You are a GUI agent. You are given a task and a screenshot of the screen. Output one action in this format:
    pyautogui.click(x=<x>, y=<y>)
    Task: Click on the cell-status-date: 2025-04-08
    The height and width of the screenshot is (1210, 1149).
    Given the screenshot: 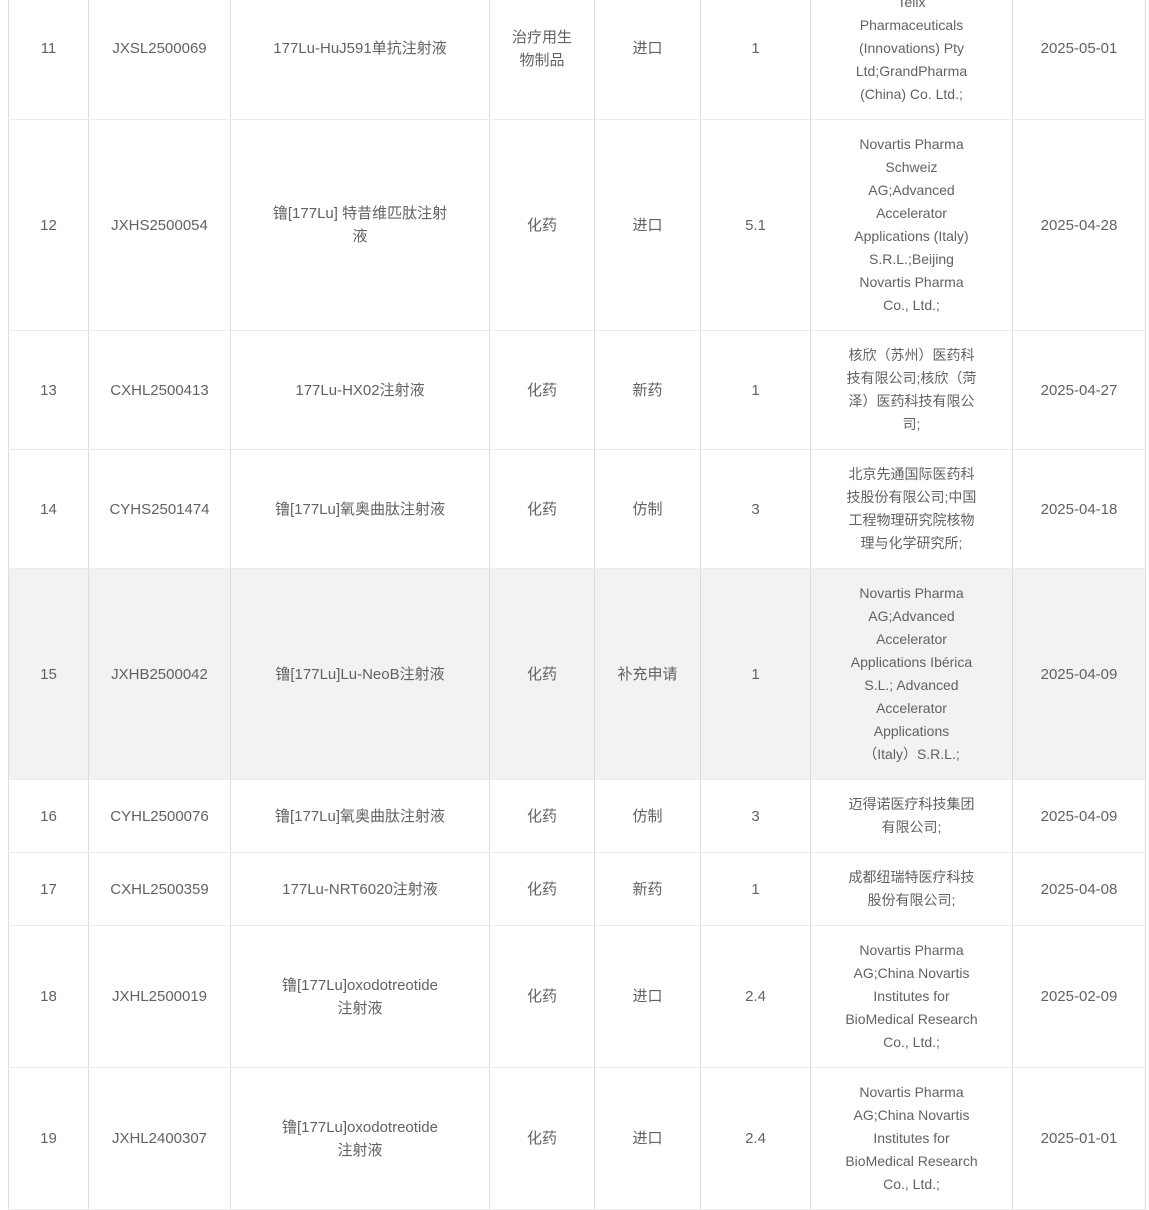 What is the action you would take?
    pyautogui.click(x=1079, y=889)
    